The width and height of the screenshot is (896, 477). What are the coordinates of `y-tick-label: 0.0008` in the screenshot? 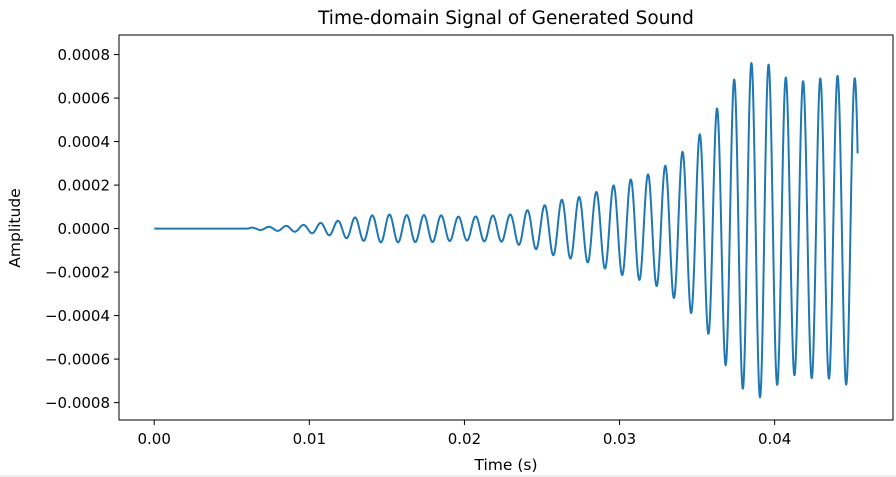 It's located at (84, 55).